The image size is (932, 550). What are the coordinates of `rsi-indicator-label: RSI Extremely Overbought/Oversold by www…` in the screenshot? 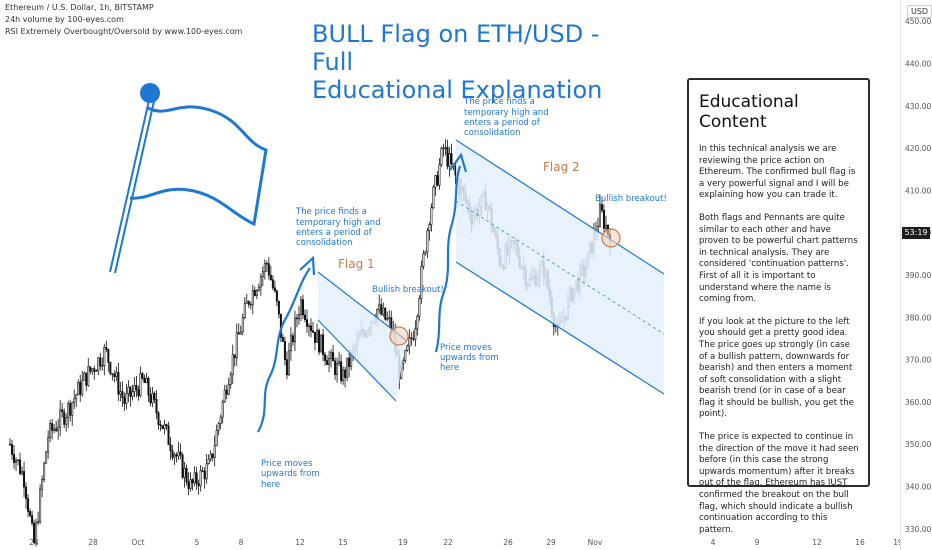 It's located at (124, 31).